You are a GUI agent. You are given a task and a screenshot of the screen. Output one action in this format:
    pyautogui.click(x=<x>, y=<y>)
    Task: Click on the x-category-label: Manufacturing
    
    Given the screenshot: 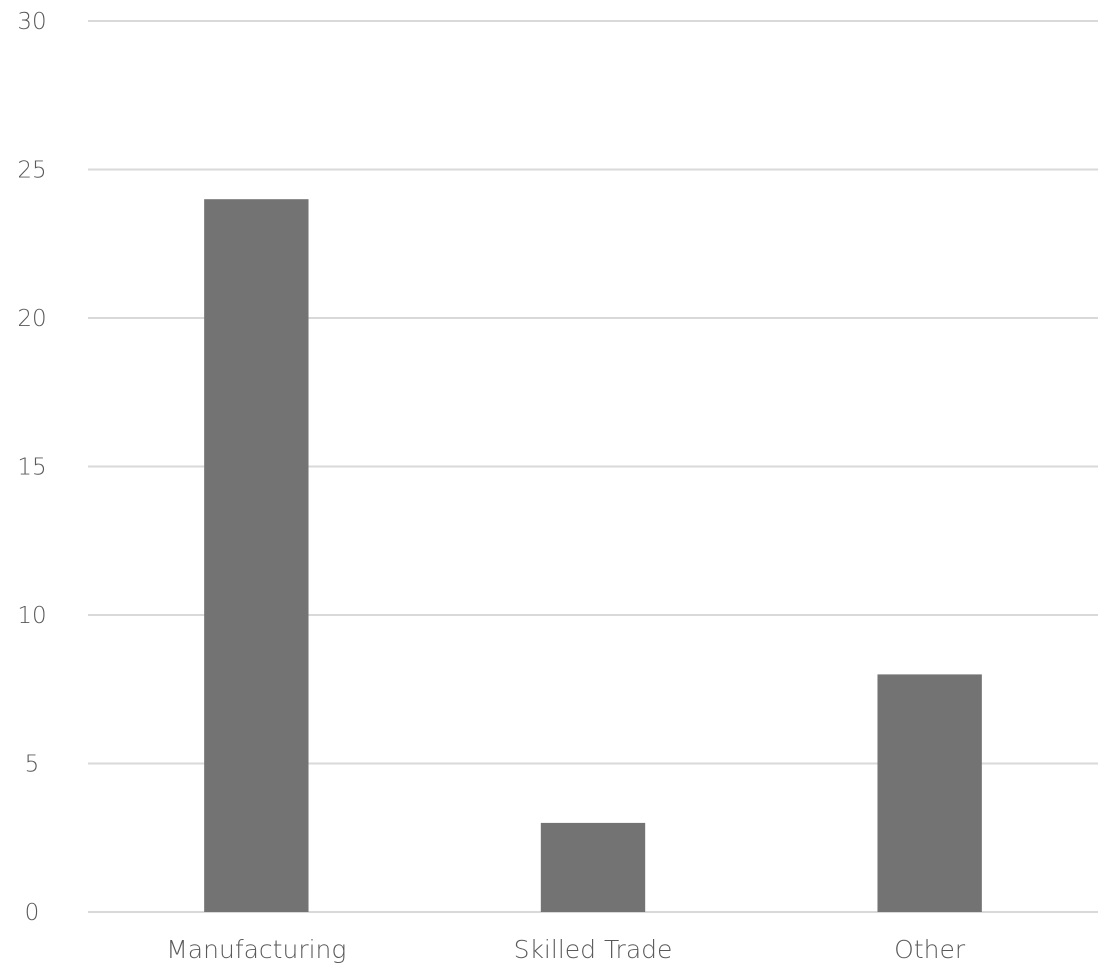 What is the action you would take?
    pyautogui.click(x=256, y=949)
    